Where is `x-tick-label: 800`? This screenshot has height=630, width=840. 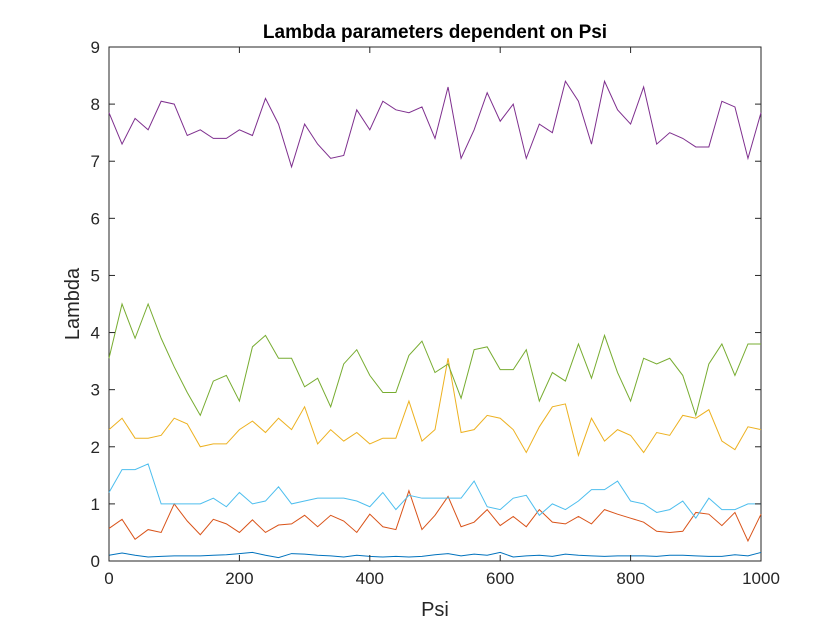
x-tick-label: 800 is located at coordinates (630, 578).